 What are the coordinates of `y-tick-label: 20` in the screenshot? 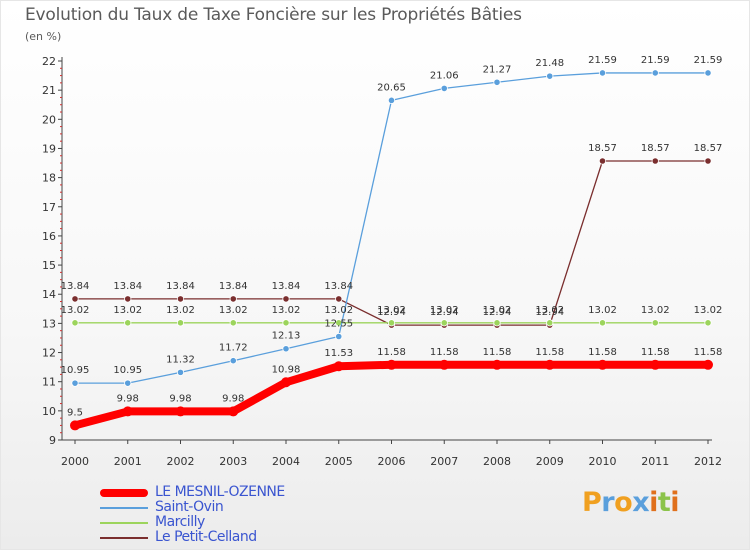 It's located at (49, 119).